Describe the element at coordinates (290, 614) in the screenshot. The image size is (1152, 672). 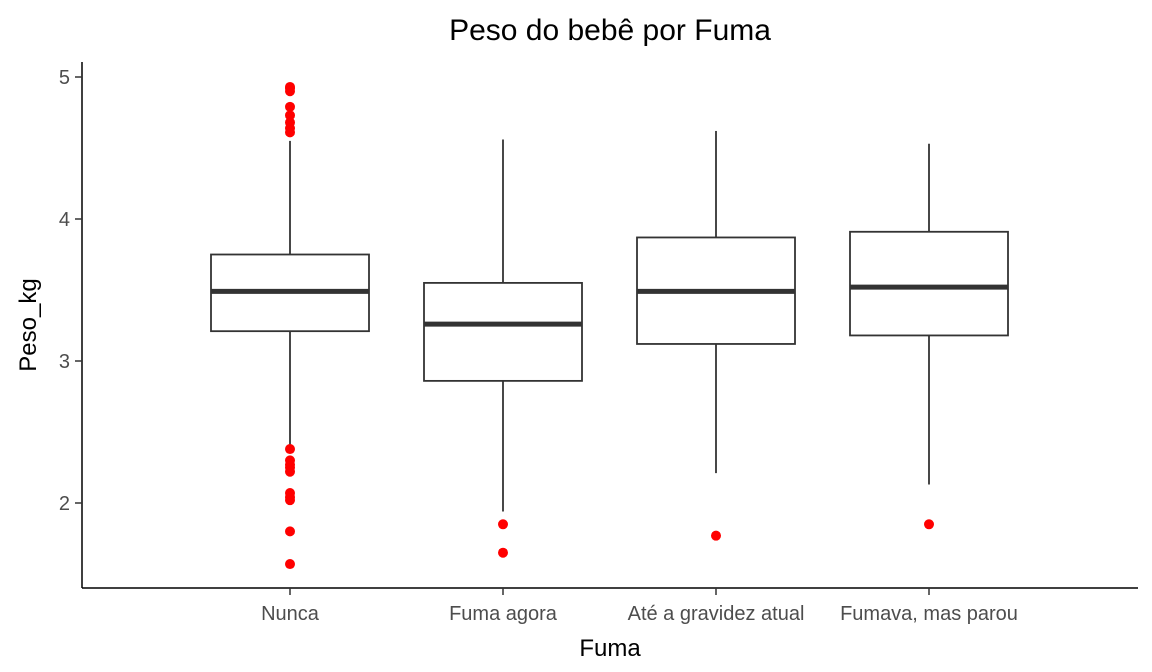
I see `x-tick-label: Nunca` at that location.